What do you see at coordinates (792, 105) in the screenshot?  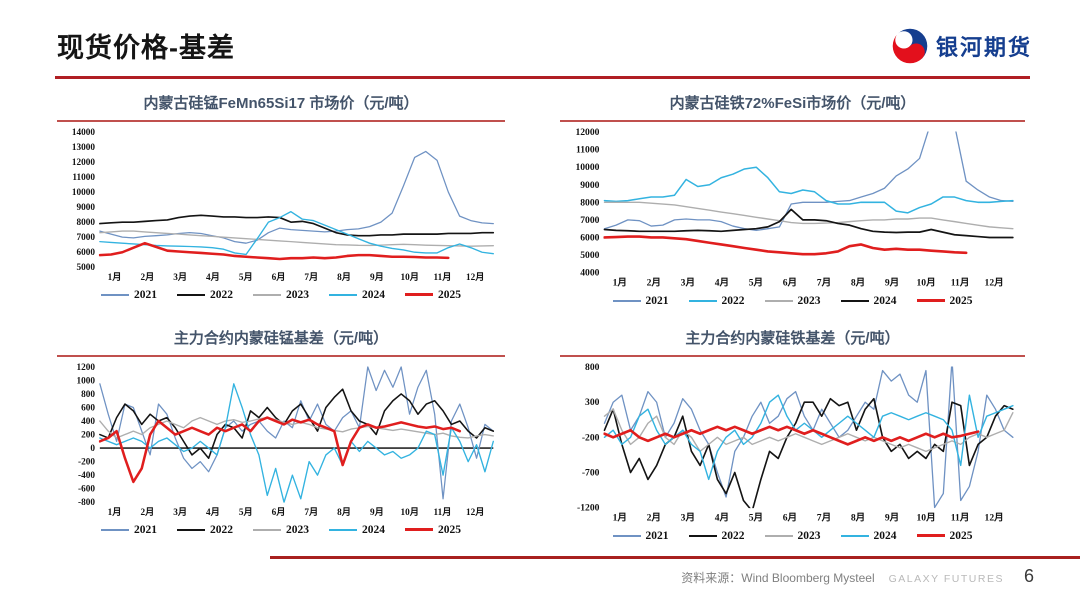 I see `chart-title: 内蒙古硅铁72%FeSi市场价（元/吨）` at bounding box center [792, 105].